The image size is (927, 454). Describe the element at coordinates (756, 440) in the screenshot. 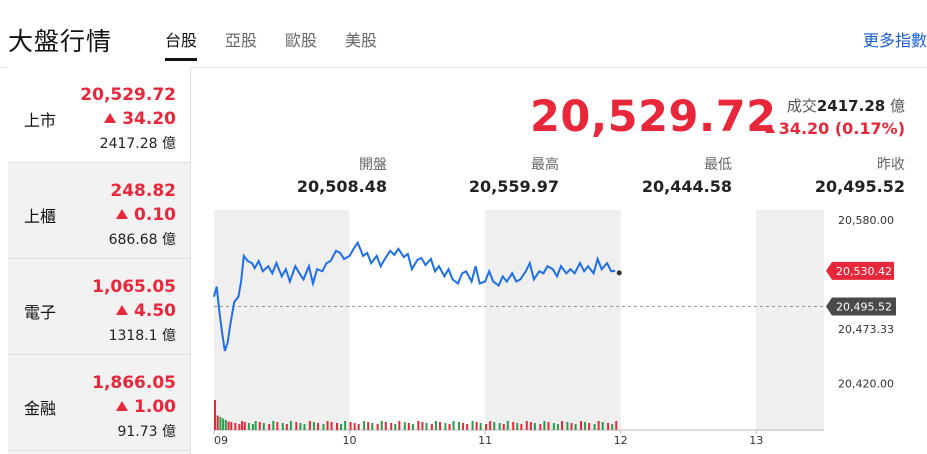

I see `x-tick-label: 13` at that location.